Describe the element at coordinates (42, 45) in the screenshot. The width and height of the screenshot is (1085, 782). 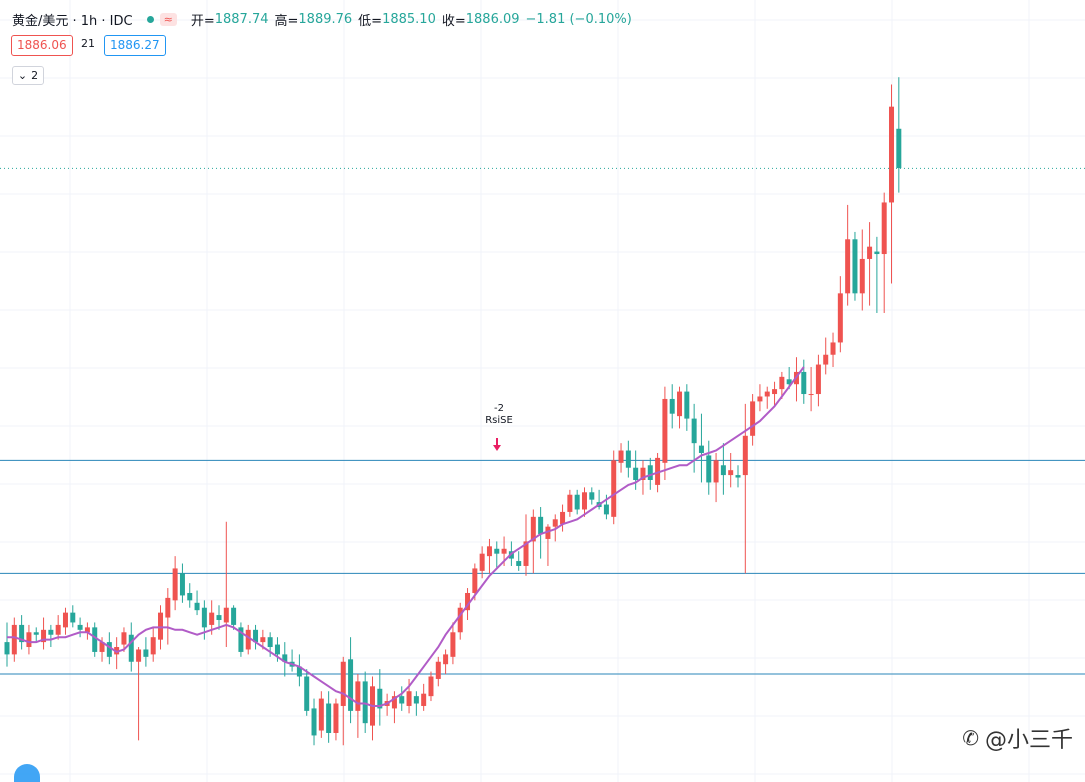
I see `sell-button: 1886.06` at that location.